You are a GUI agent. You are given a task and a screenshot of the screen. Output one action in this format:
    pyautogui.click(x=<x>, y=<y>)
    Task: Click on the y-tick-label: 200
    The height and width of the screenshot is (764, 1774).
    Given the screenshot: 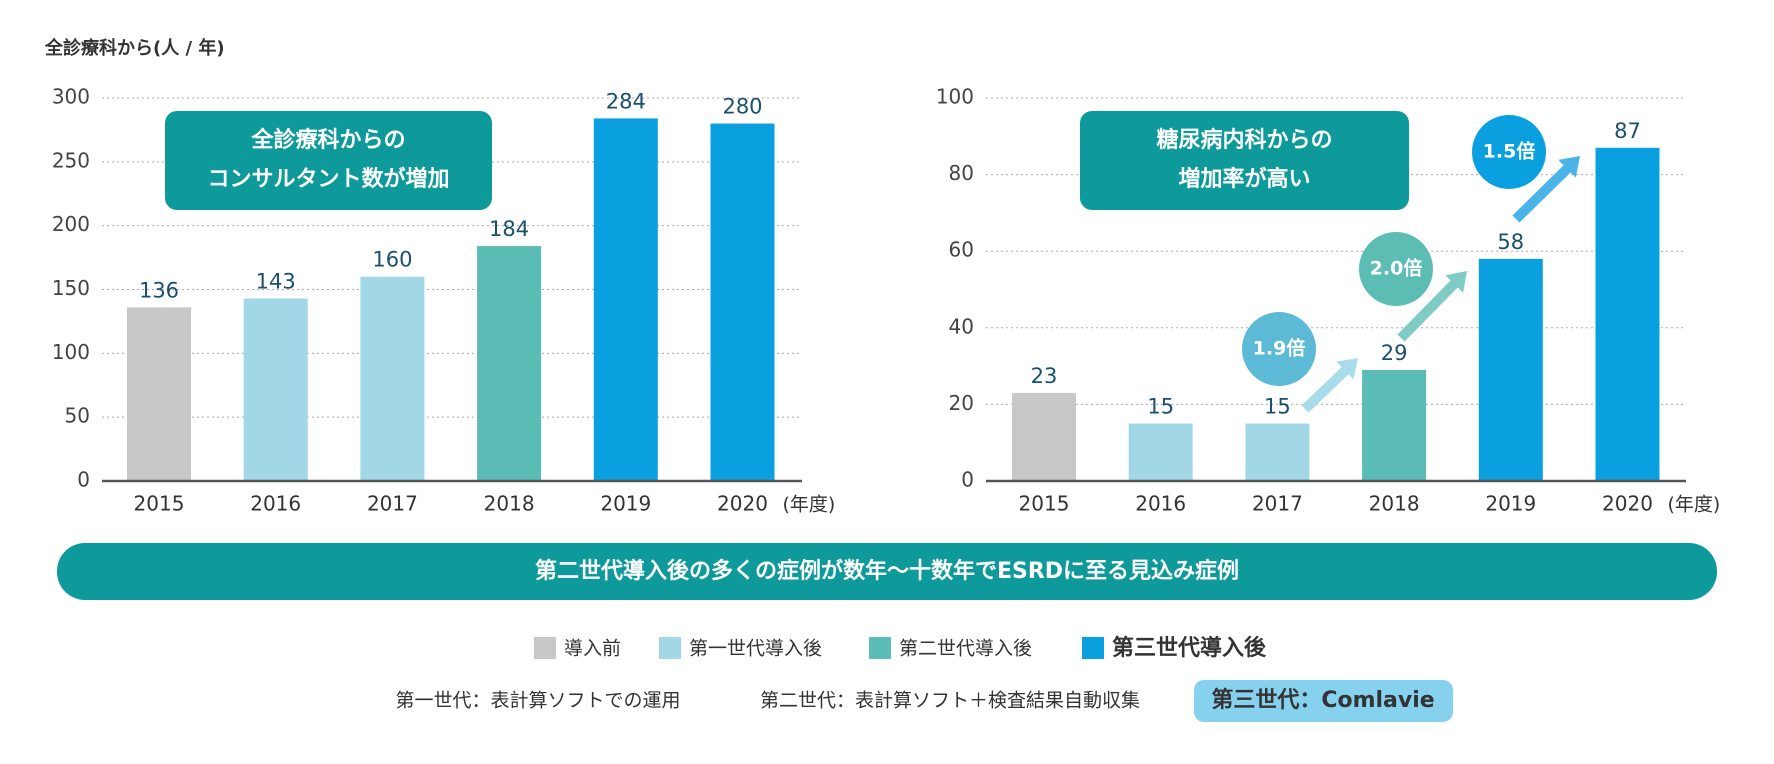 What is the action you would take?
    pyautogui.click(x=71, y=224)
    